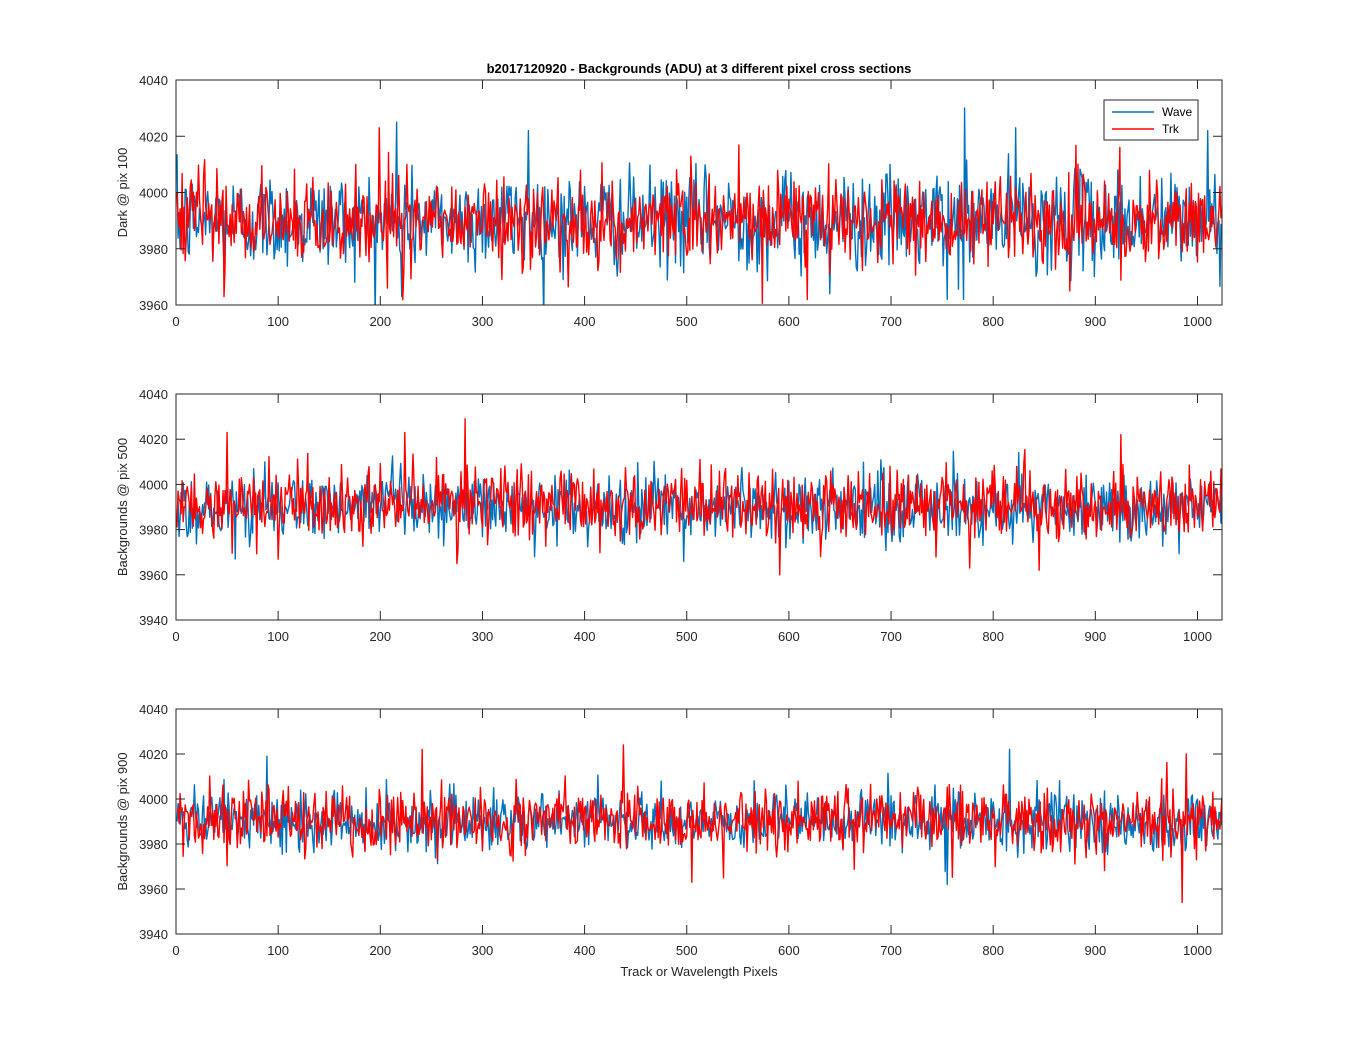 This screenshot has width=1350, height=1050. What do you see at coordinates (122, 507) in the screenshot?
I see `y-axis-label: Backgrounds @ pix 500` at bounding box center [122, 507].